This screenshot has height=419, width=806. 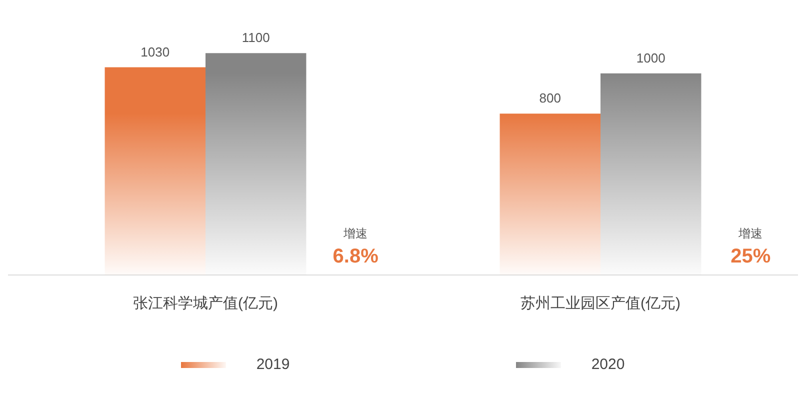 I want to click on legend-label: 2020, so click(x=608, y=364).